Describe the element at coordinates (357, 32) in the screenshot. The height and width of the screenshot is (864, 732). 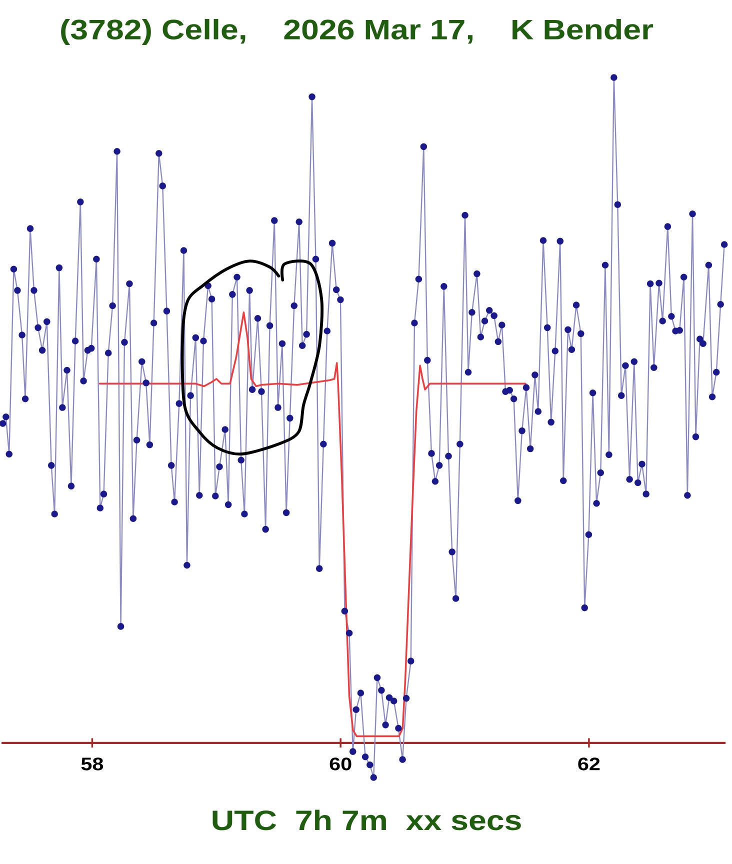
I see `chart-title: (3782) Celle, 2026 Mar 17, K Bender` at that location.